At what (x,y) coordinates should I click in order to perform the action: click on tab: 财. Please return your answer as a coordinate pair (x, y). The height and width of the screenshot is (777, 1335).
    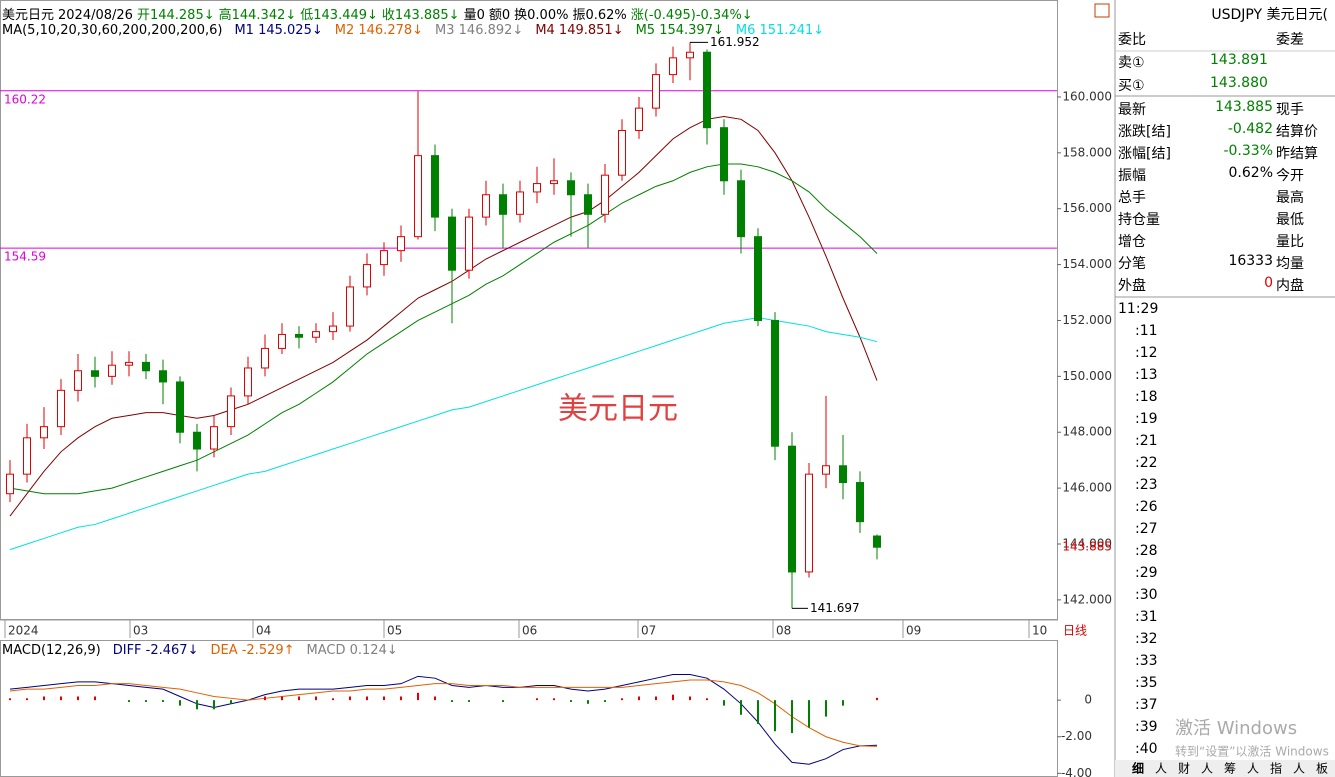
    Looking at the image, I should click on (1184, 769).